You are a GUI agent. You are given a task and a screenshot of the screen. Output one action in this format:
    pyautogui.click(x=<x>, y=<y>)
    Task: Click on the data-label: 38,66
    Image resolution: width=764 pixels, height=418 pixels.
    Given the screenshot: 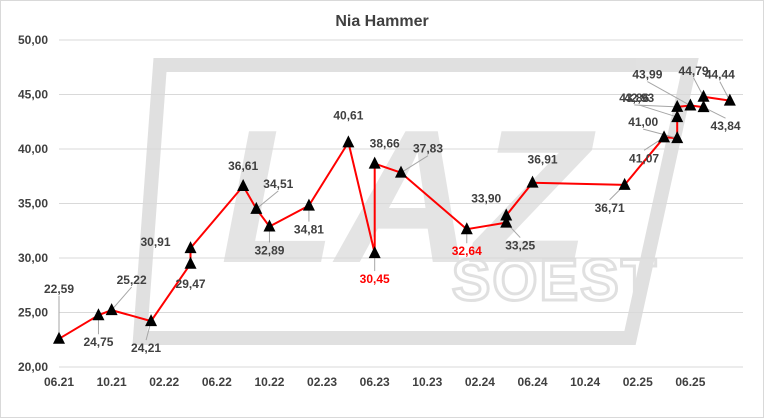 What is the action you would take?
    pyautogui.click(x=385, y=144)
    